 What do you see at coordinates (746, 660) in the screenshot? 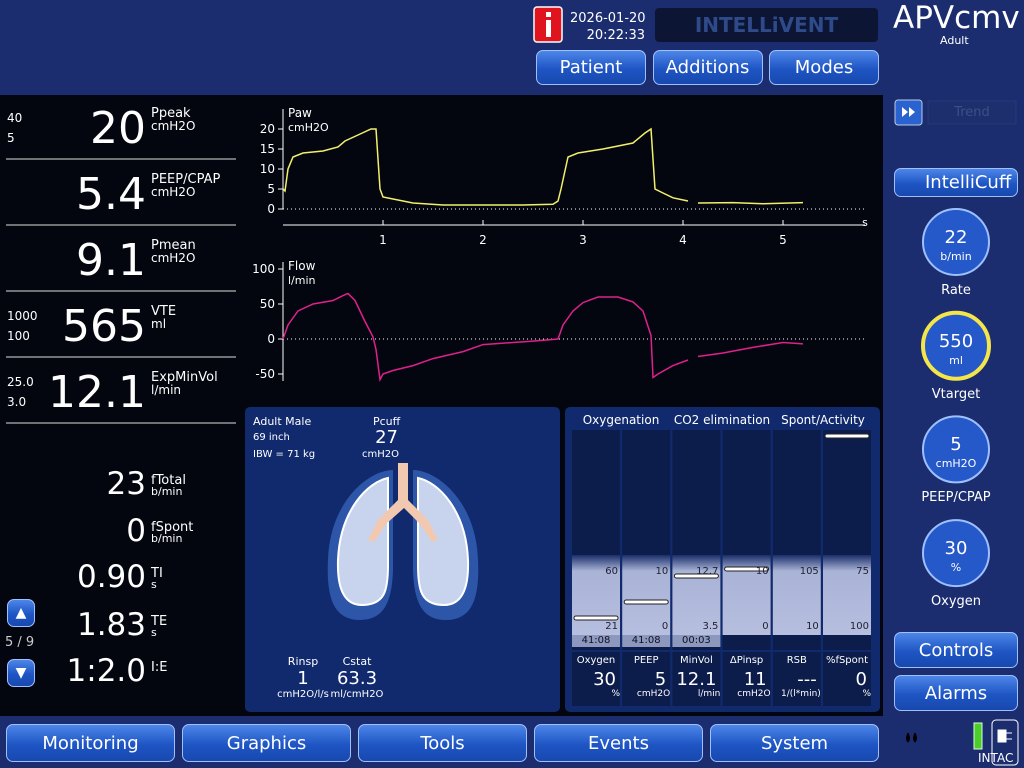
I see `column-name: ΔPinsp` at bounding box center [746, 660].